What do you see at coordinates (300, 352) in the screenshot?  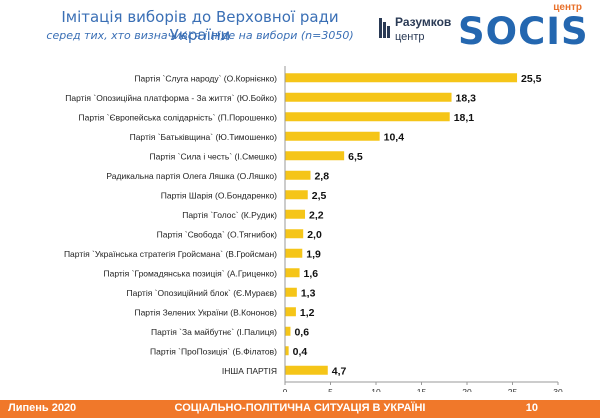 I see `value-label: 0,4` at bounding box center [300, 352].